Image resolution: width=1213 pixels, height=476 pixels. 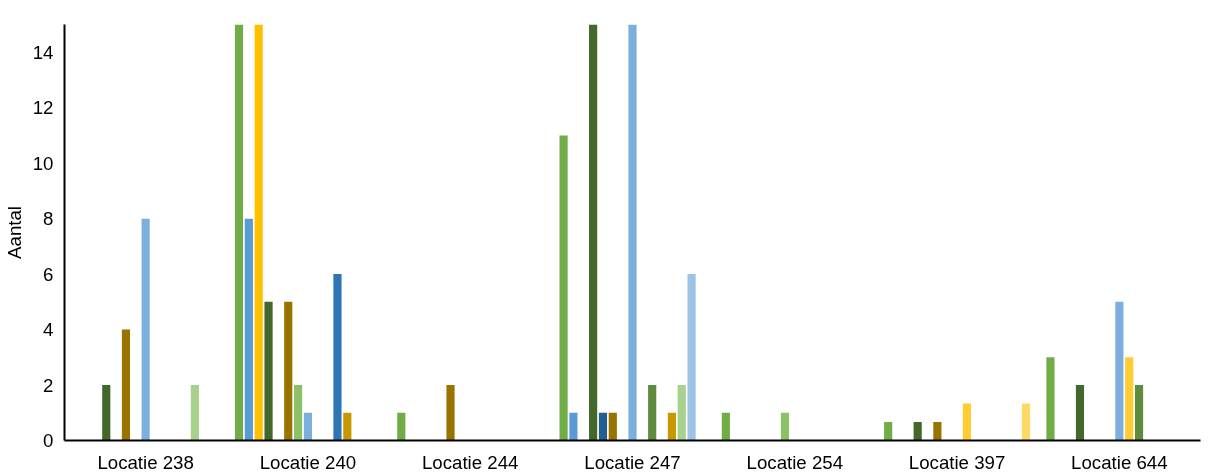 I want to click on y-tick-label: 14, so click(x=43, y=52).